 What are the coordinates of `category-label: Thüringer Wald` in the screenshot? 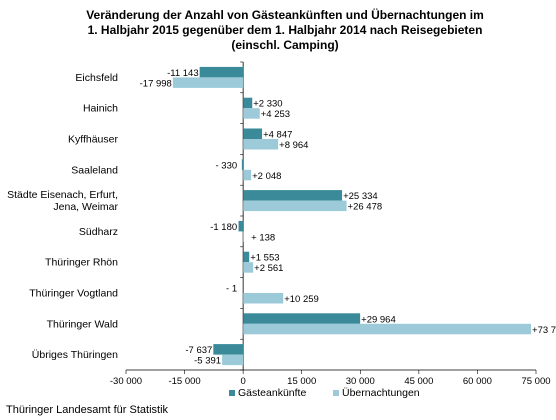 It's located at (83, 324).